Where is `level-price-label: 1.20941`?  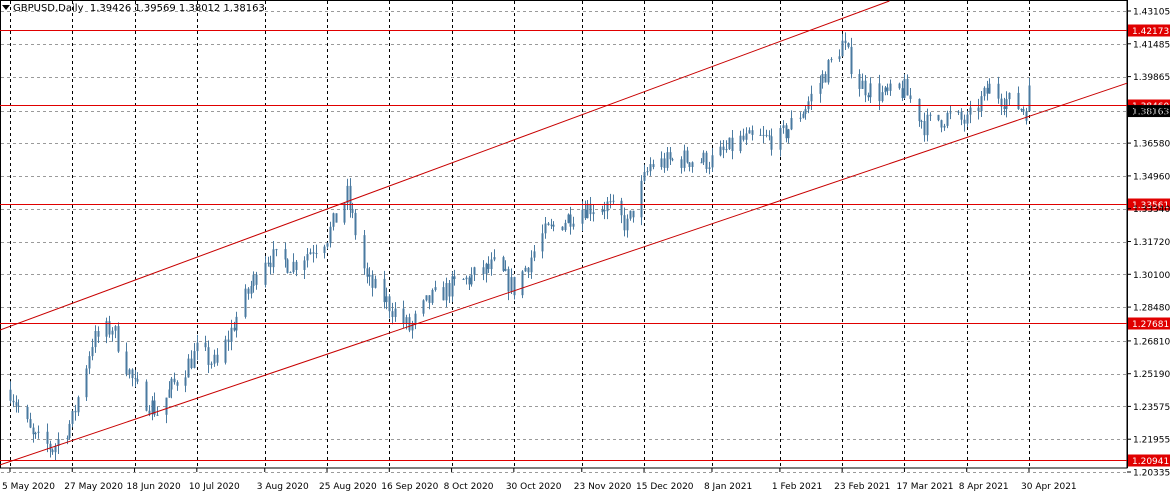
level-price-label: 1.20941 is located at coordinates (1150, 462).